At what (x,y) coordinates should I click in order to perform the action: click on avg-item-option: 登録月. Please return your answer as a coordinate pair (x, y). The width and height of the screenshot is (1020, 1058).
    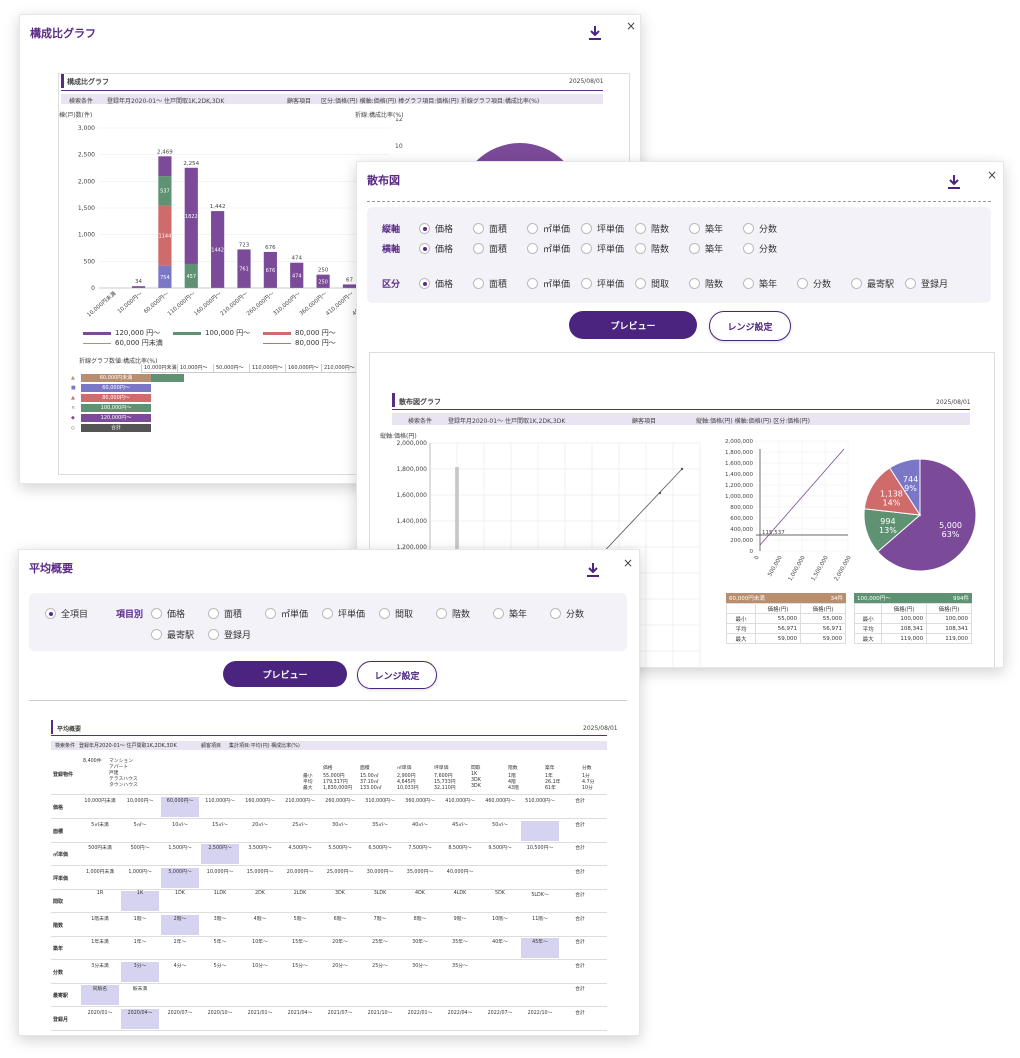
    Looking at the image, I should click on (229, 634).